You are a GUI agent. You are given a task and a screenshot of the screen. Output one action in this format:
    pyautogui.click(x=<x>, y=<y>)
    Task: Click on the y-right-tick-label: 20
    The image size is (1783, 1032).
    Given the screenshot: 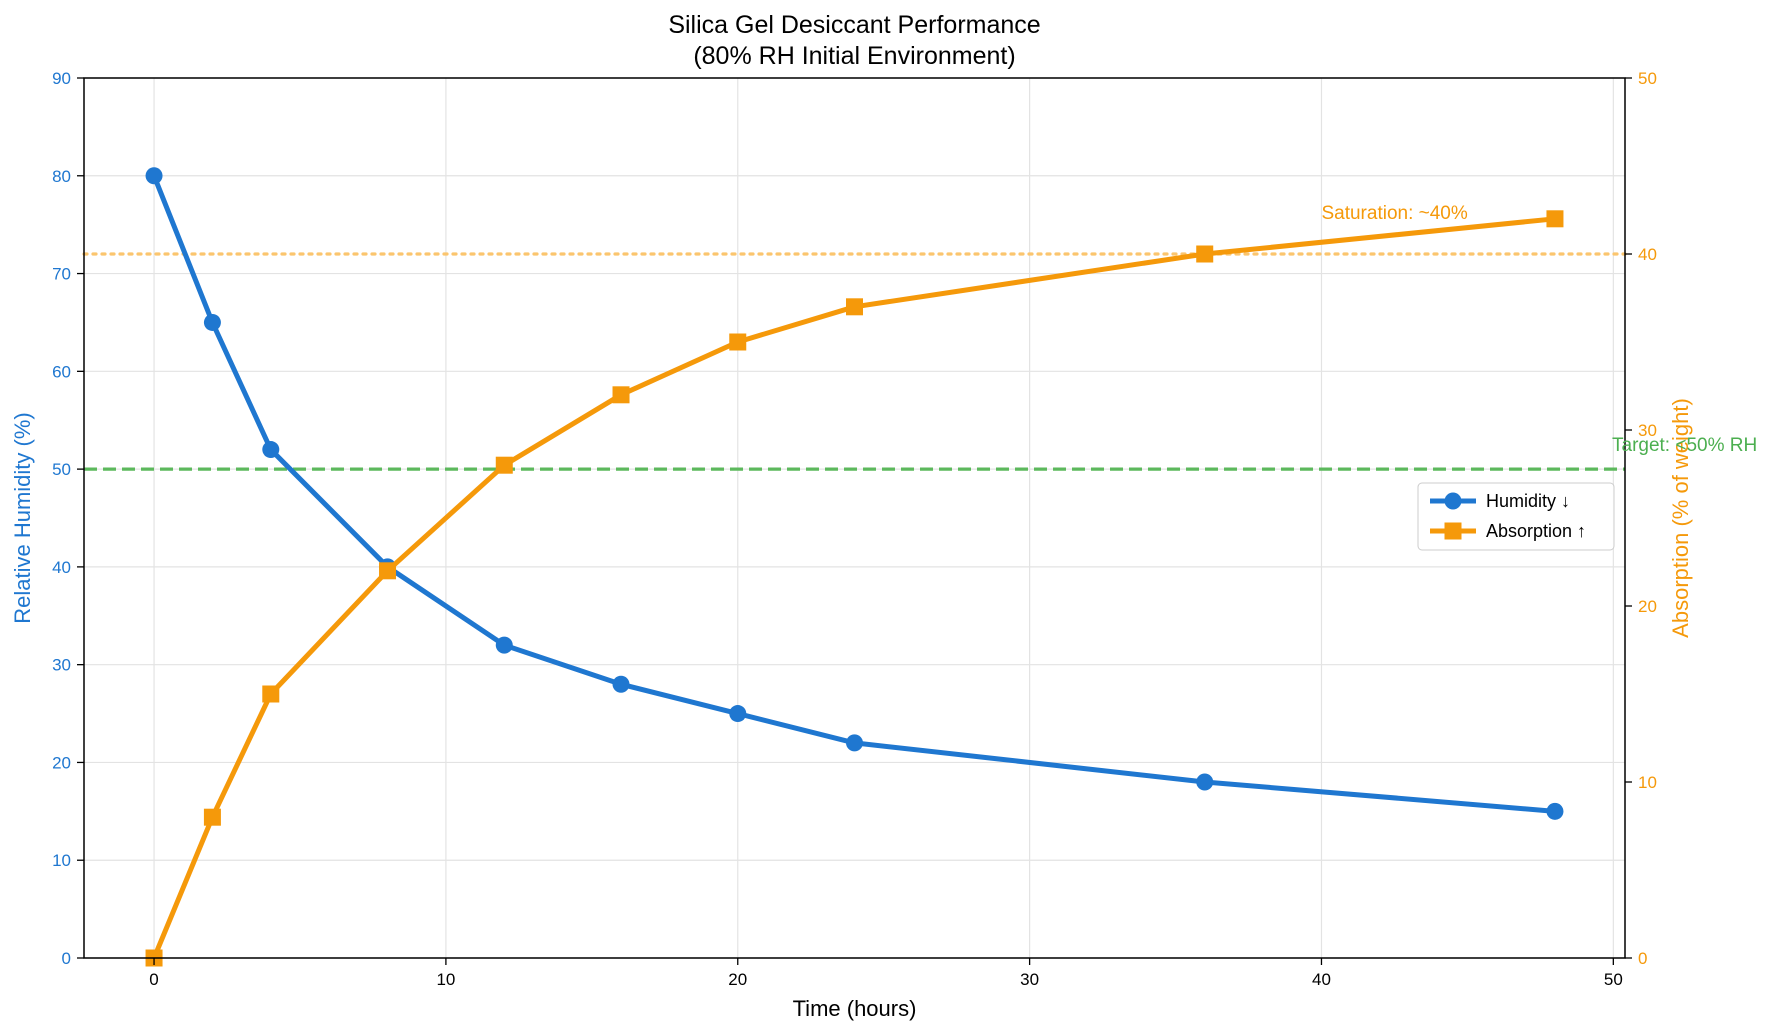 What is the action you would take?
    pyautogui.click(x=1647, y=606)
    